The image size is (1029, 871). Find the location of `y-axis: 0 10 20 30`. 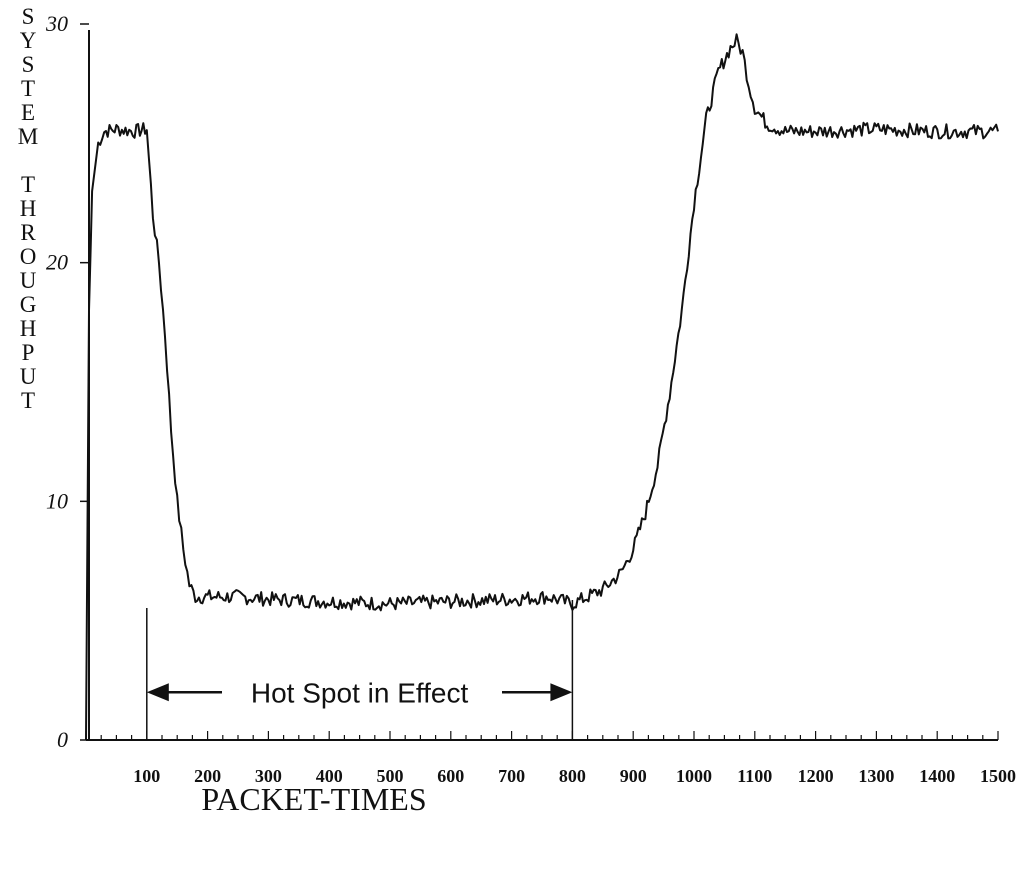

y-axis: 0 10 20 30 is located at coordinates (67, 381).